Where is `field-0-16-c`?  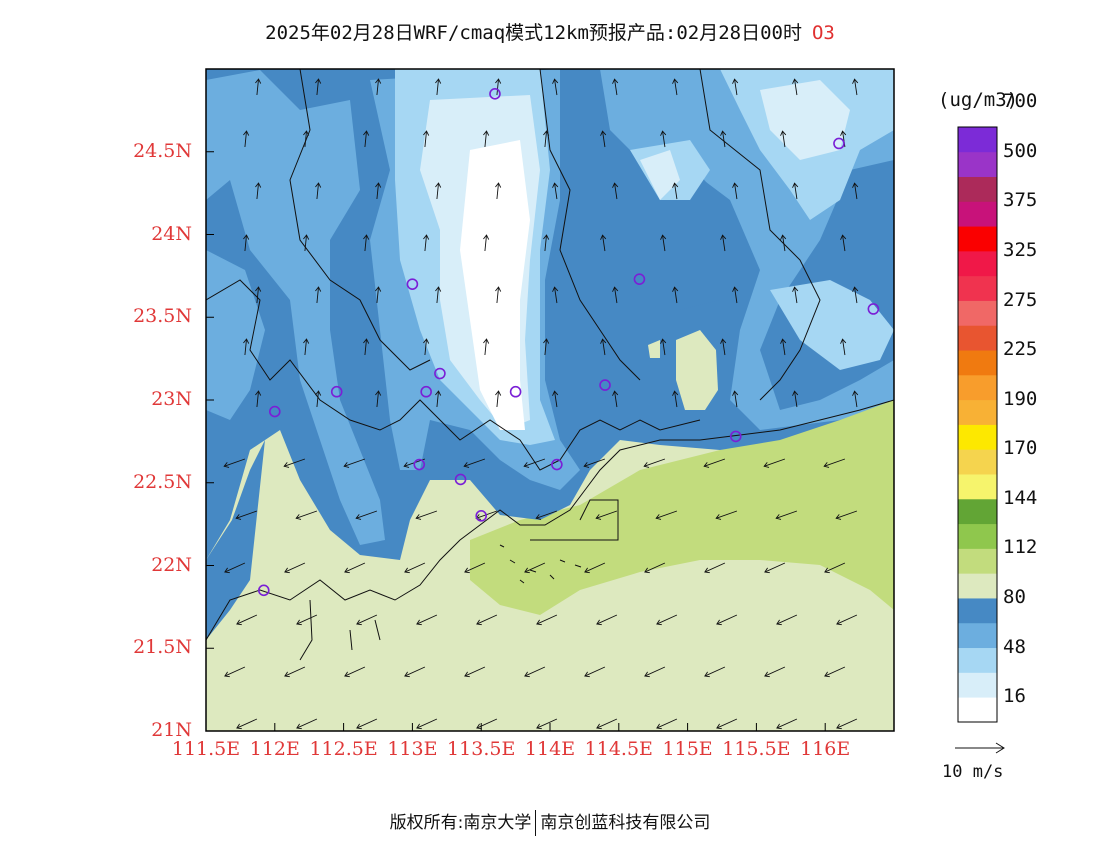 field-0-16-c is located at coordinates (660, 175).